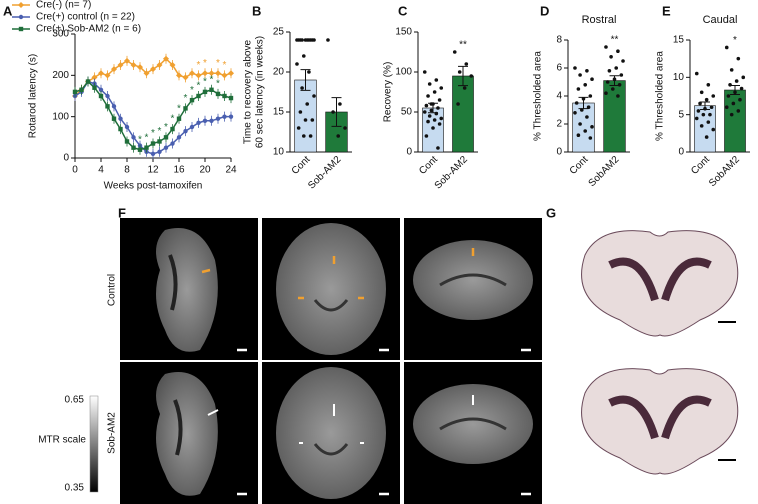  Describe the element at coordinates (700, 165) in the screenshot. I see `x-tick-label: Cont` at that location.